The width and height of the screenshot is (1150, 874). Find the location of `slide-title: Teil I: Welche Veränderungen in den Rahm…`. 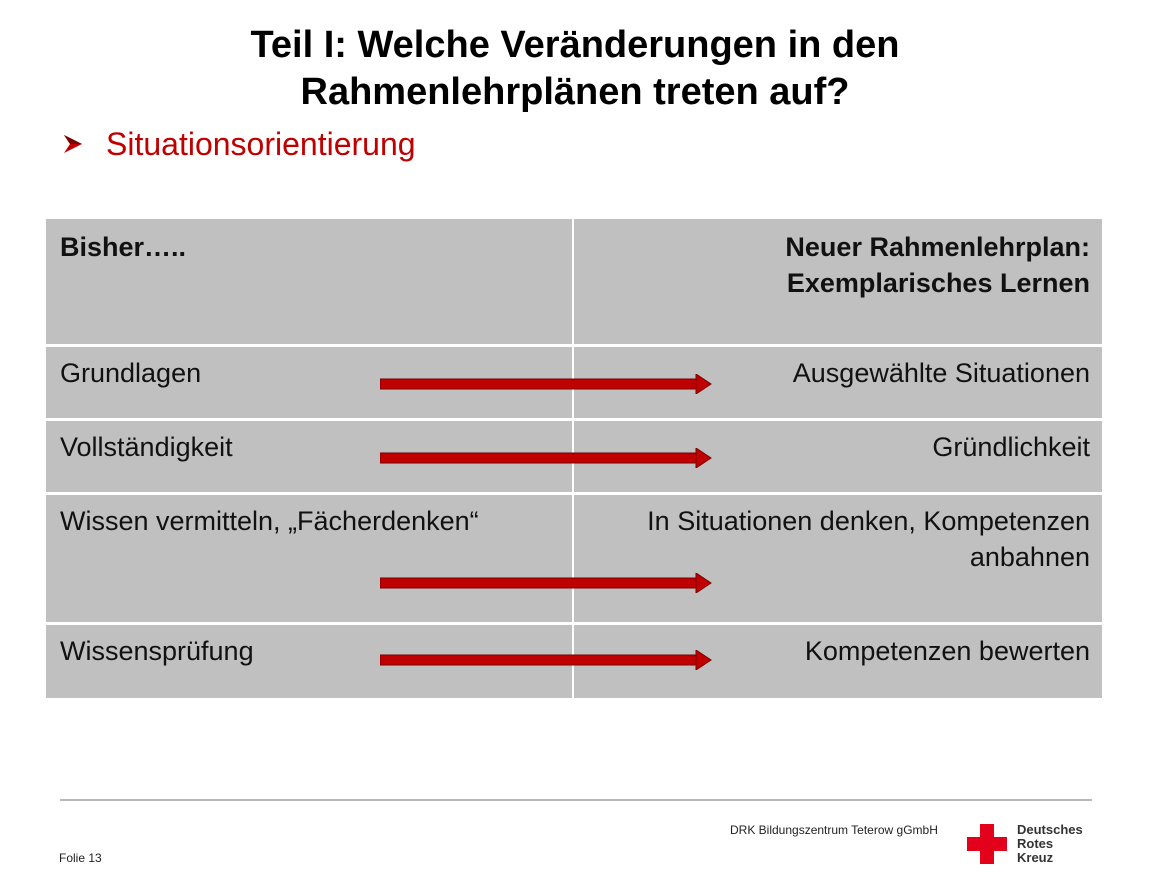

slide-title: Teil I: Welche Veränderungen in den Rahm… is located at coordinates (575, 69).